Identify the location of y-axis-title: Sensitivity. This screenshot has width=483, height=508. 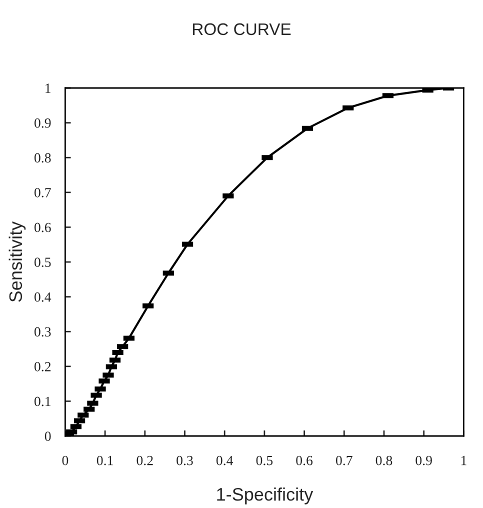
(17, 261).